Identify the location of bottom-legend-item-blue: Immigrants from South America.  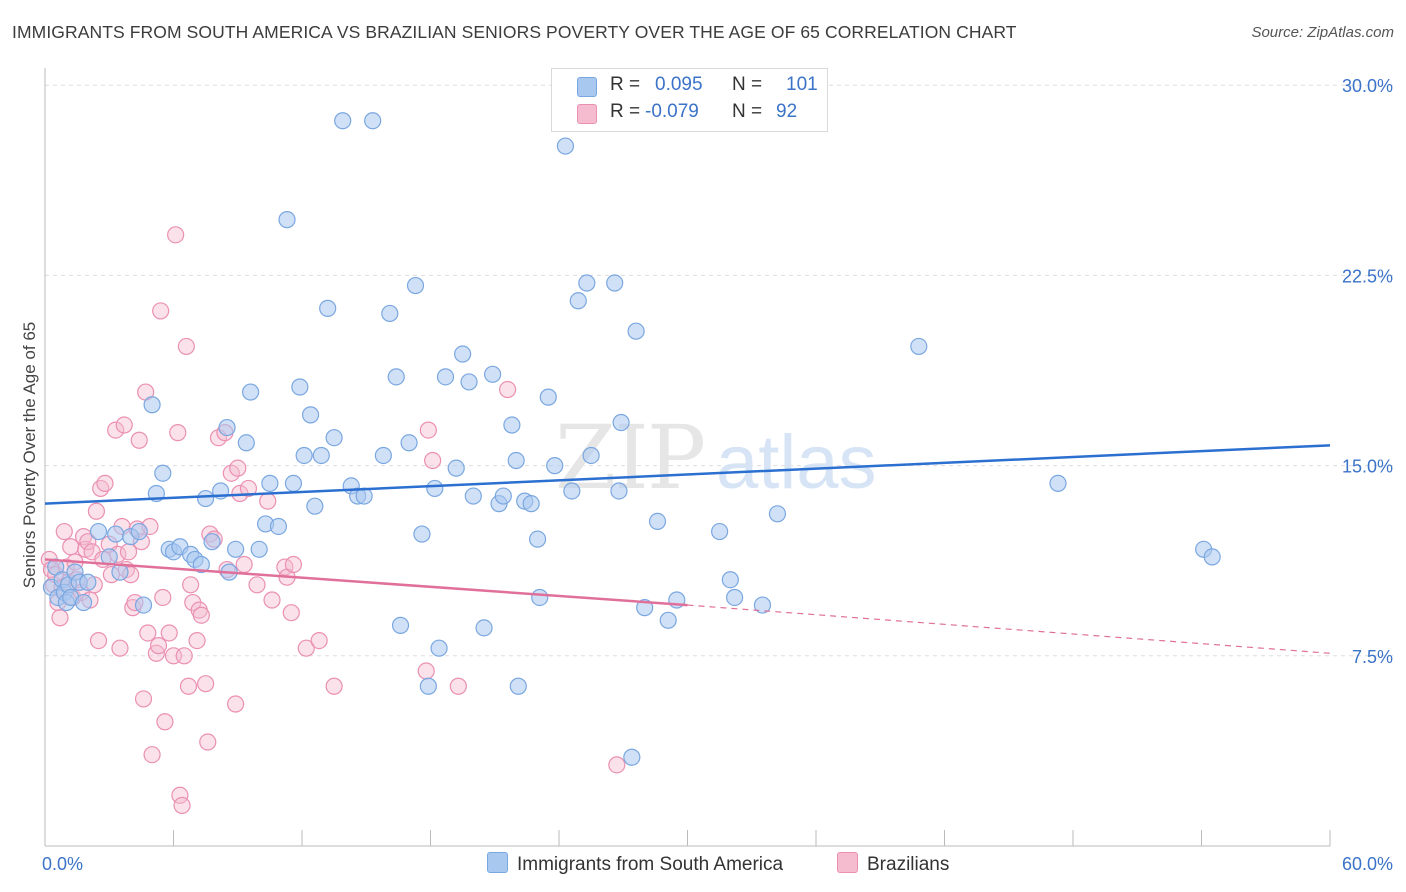
(635, 864).